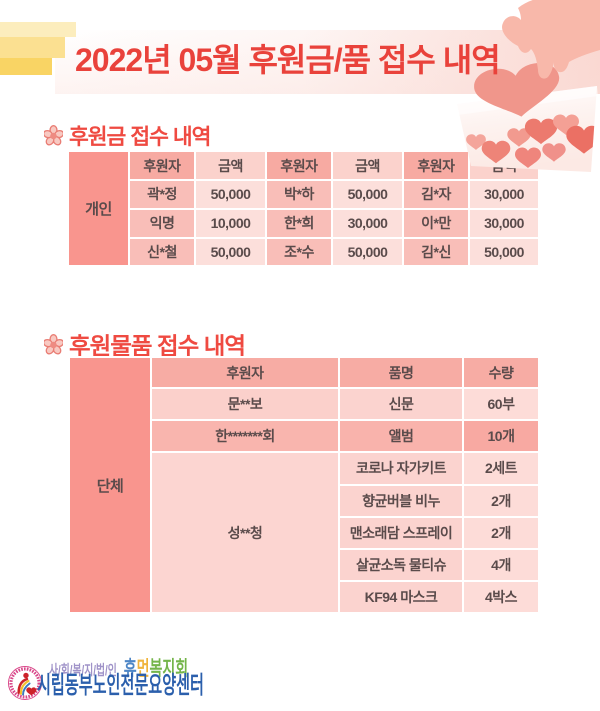 The width and height of the screenshot is (600, 711). Describe the element at coordinates (83, 670) in the screenshot. I see `org-type-label: 사/회/복/지/법/인` at that location.